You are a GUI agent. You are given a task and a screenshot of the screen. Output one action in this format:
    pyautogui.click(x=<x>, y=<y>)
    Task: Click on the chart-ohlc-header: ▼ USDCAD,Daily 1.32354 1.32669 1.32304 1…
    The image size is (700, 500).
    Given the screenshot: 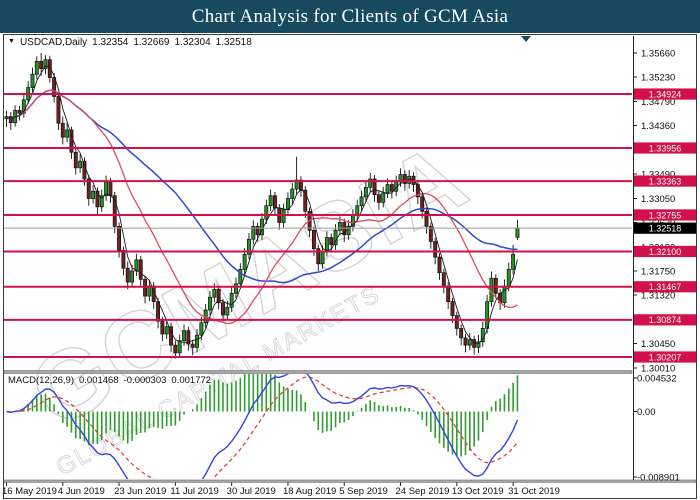 What is the action you would take?
    pyautogui.click(x=130, y=42)
    